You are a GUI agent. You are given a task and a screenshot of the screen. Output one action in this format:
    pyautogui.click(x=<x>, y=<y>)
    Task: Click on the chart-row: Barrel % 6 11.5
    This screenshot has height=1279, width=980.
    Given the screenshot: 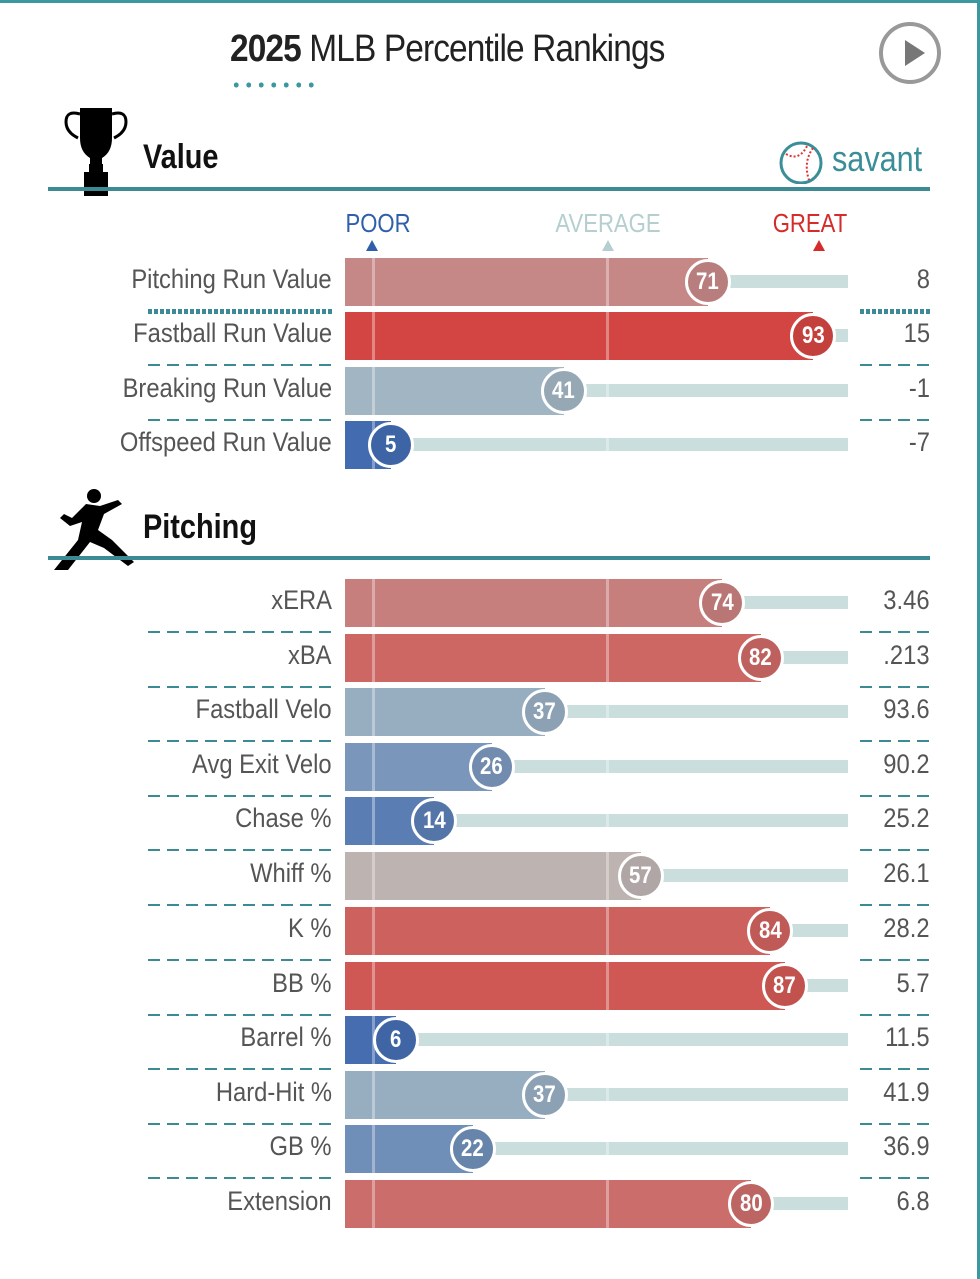 What is the action you would take?
    pyautogui.click(x=490, y=1040)
    